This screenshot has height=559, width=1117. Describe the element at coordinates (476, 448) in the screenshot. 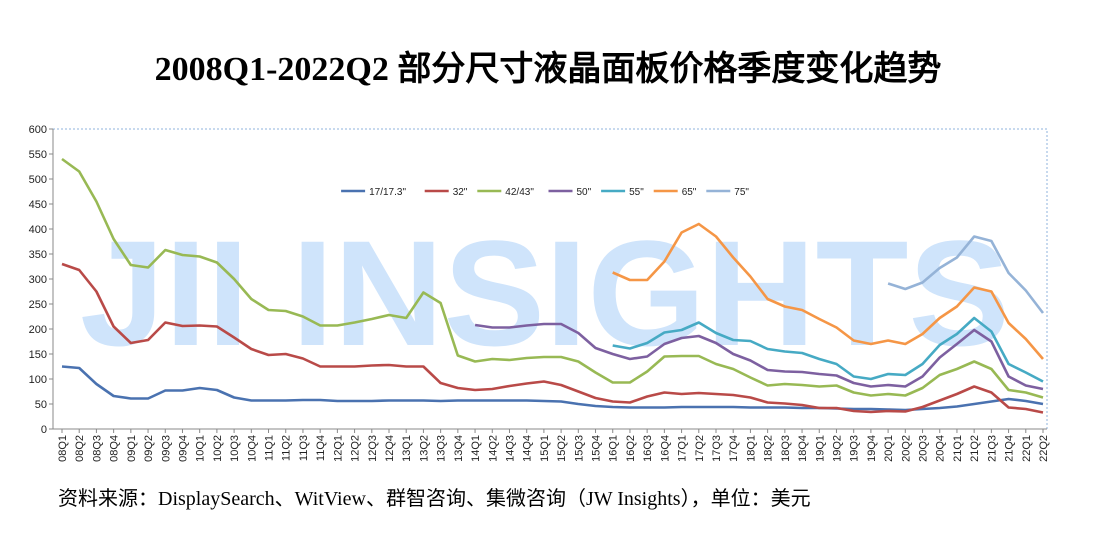

I see `x-tick-label: 14Q1` at that location.